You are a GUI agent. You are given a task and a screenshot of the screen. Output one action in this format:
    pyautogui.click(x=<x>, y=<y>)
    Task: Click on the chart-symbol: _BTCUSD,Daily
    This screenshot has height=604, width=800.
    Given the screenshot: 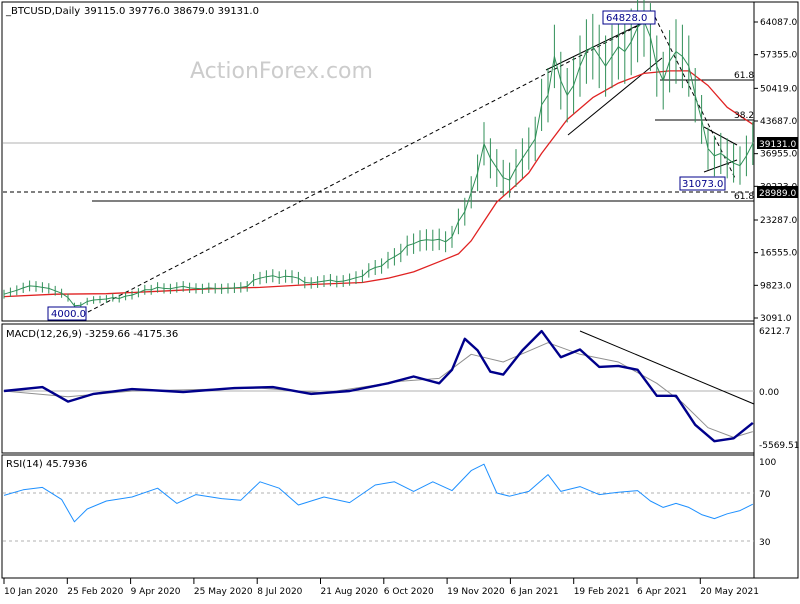 What is the action you would take?
    pyautogui.click(x=42, y=11)
    